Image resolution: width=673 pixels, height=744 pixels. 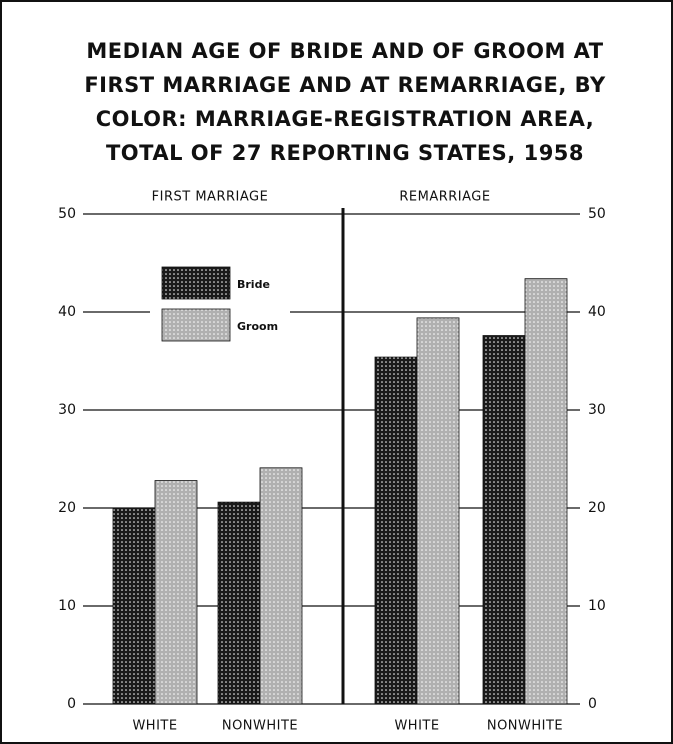 I want to click on y-tick-label-right: 50, so click(x=597, y=214).